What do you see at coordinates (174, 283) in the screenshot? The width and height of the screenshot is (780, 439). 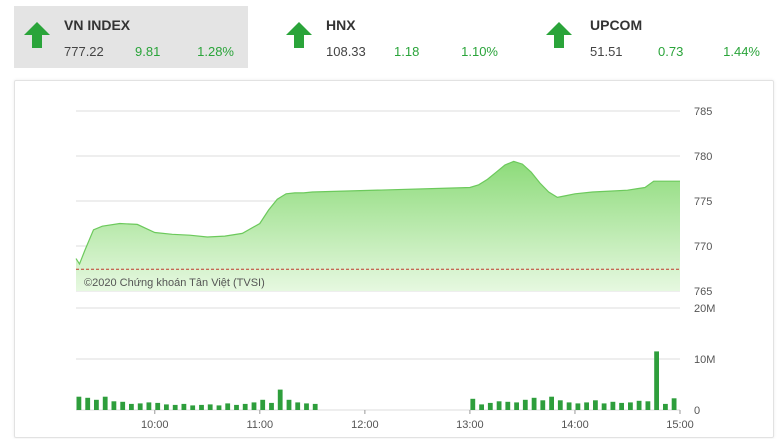 I see `watermark: ©2020 Chứng khoán Tân Việt (TVSI)` at bounding box center [174, 283].